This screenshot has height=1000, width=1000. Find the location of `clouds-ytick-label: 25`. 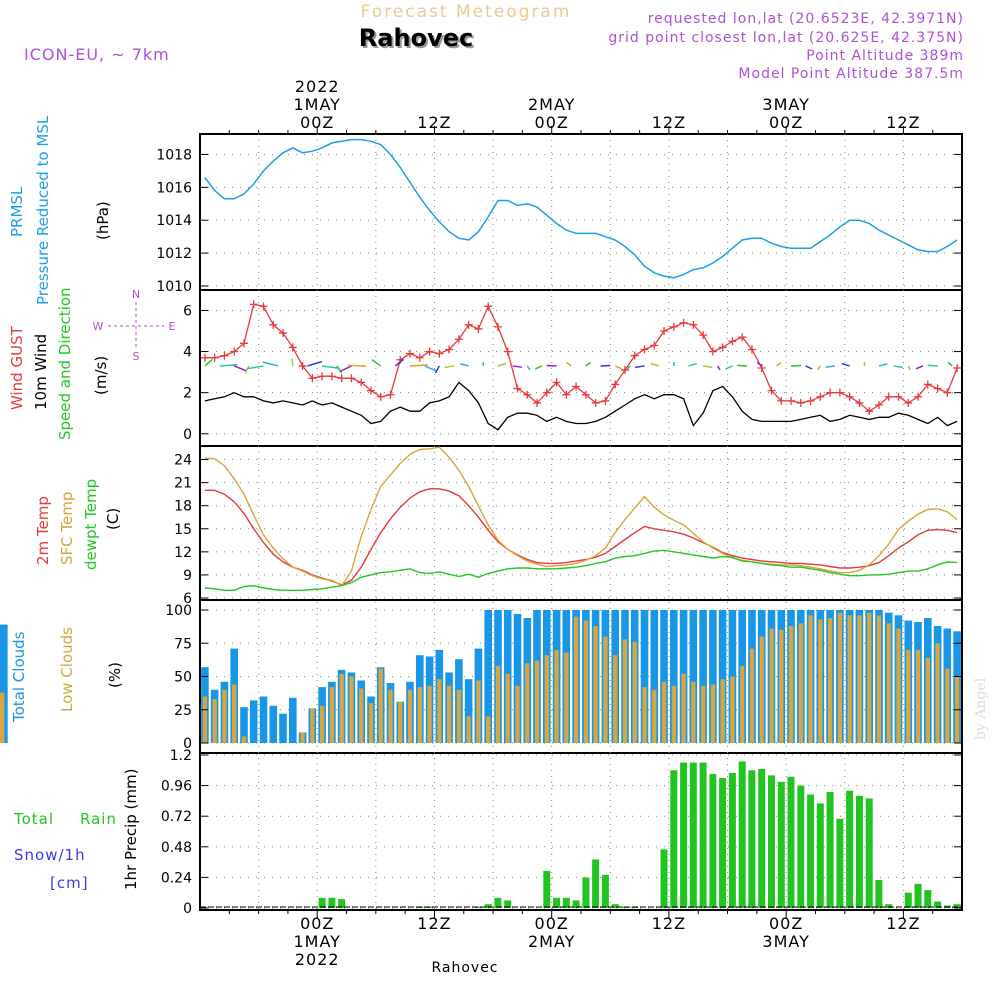

clouds-ytick-label: 25 is located at coordinates (183, 711).